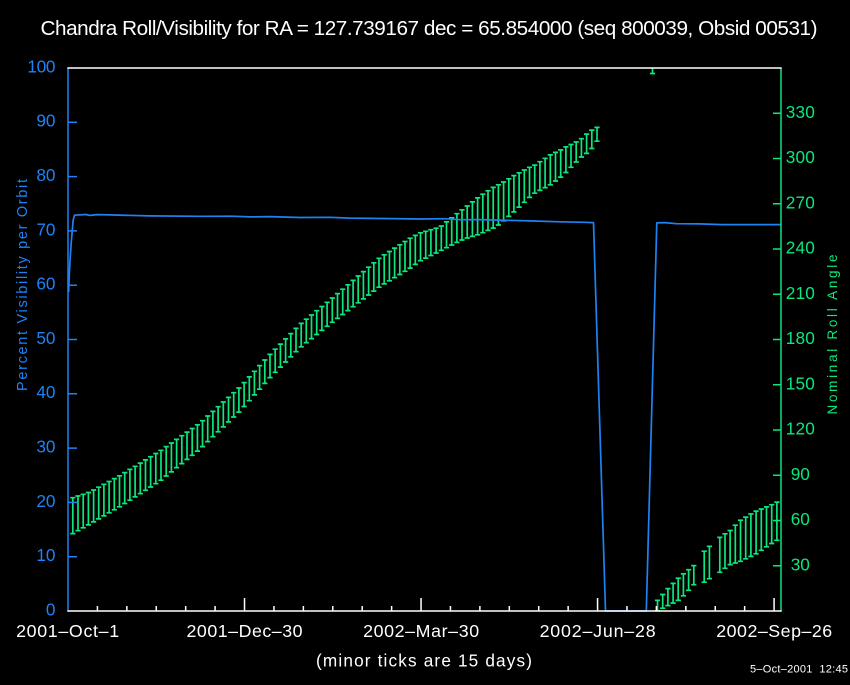 The height and width of the screenshot is (685, 850). Describe the element at coordinates (45, 338) in the screenshot. I see `svg-text: 50` at that location.